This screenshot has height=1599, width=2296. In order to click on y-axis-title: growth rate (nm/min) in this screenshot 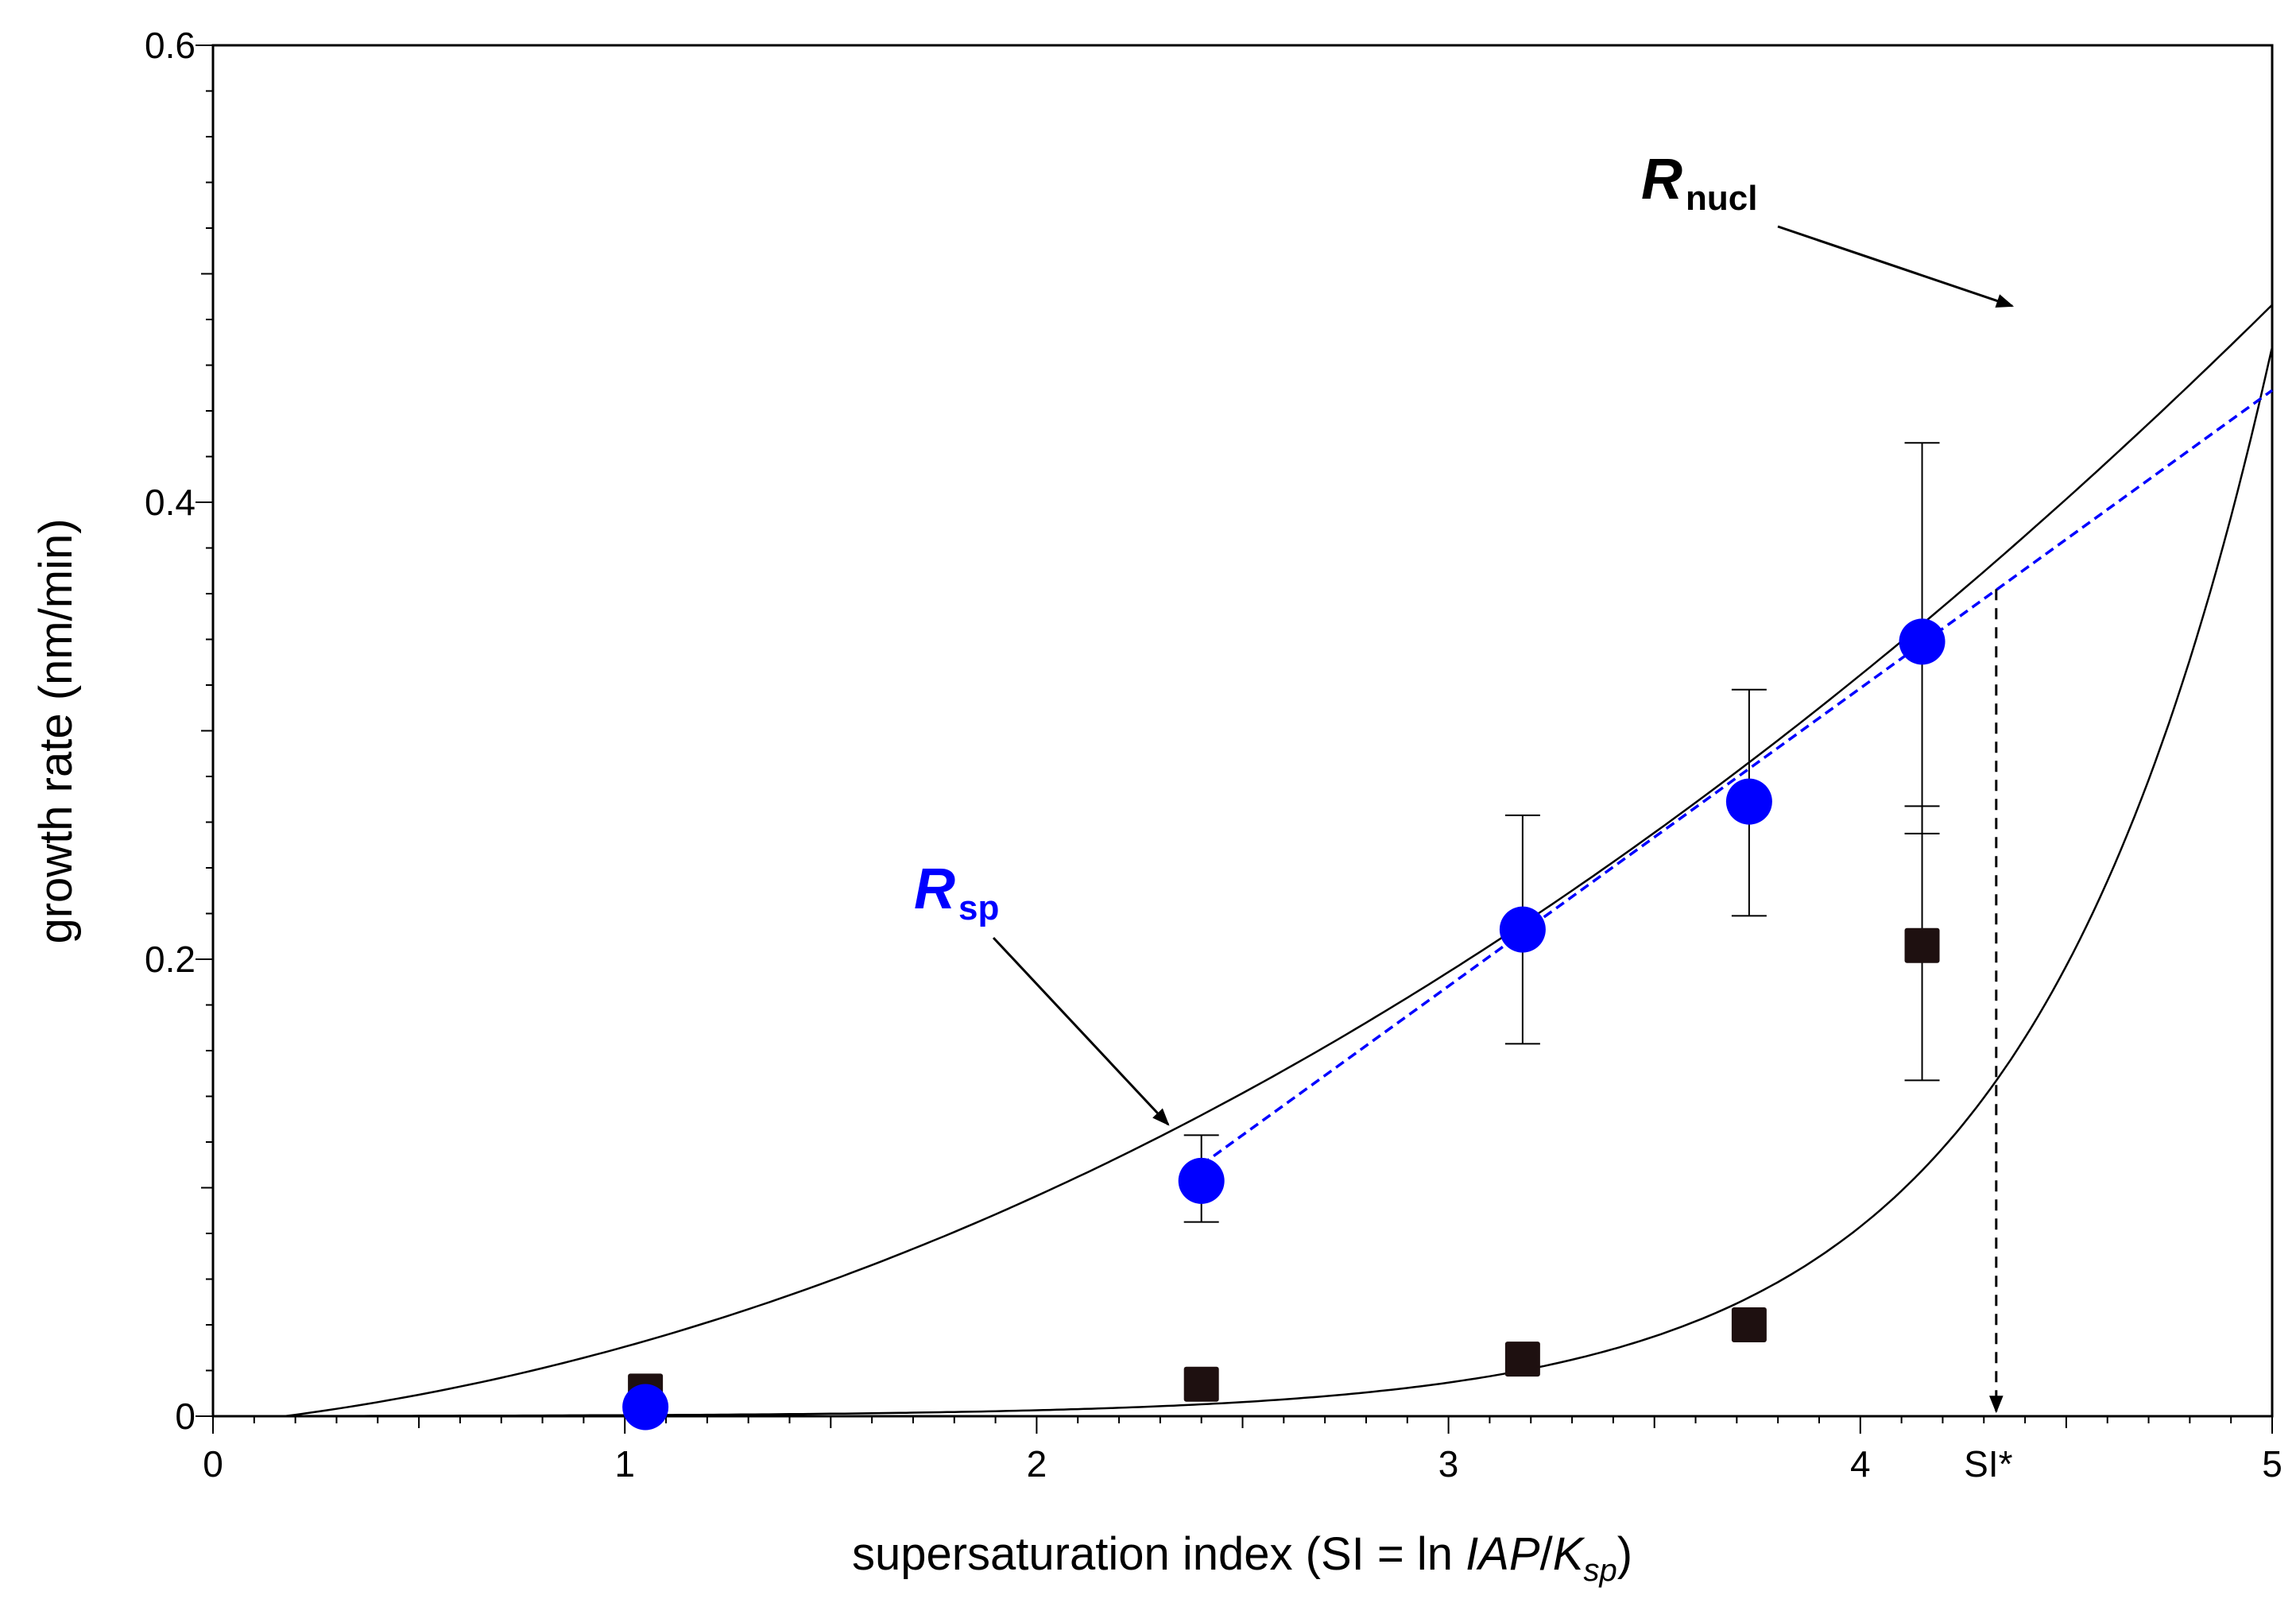, I will do `click(56, 730)`.